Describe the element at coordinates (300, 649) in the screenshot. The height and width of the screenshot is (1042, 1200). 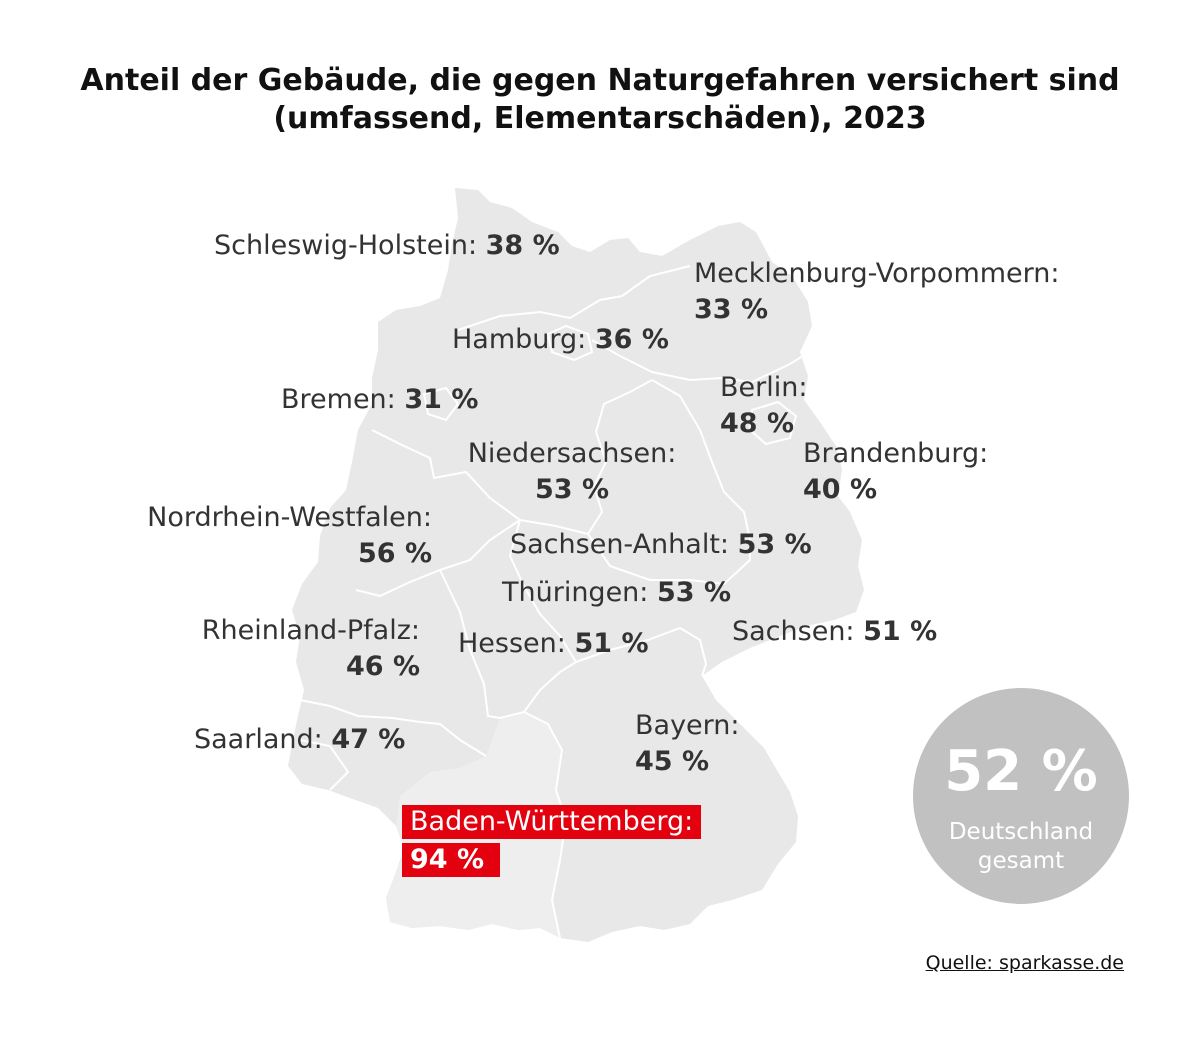
I see `label-rheinland-pfalz: Rheinland-Pfalz: 46 %` at that location.